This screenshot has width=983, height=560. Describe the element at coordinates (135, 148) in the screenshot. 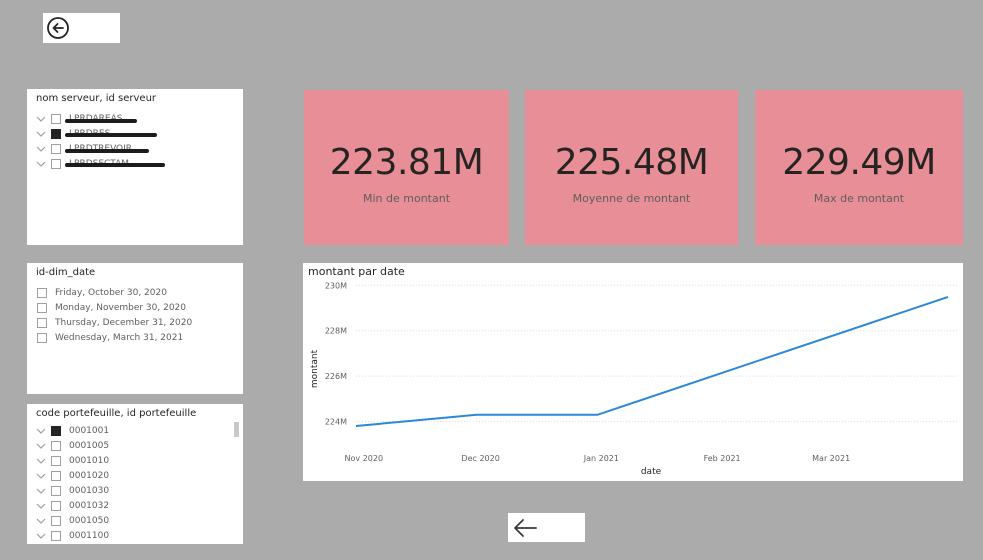

I see `slicer-item: LPRDTREVOIR` at that location.